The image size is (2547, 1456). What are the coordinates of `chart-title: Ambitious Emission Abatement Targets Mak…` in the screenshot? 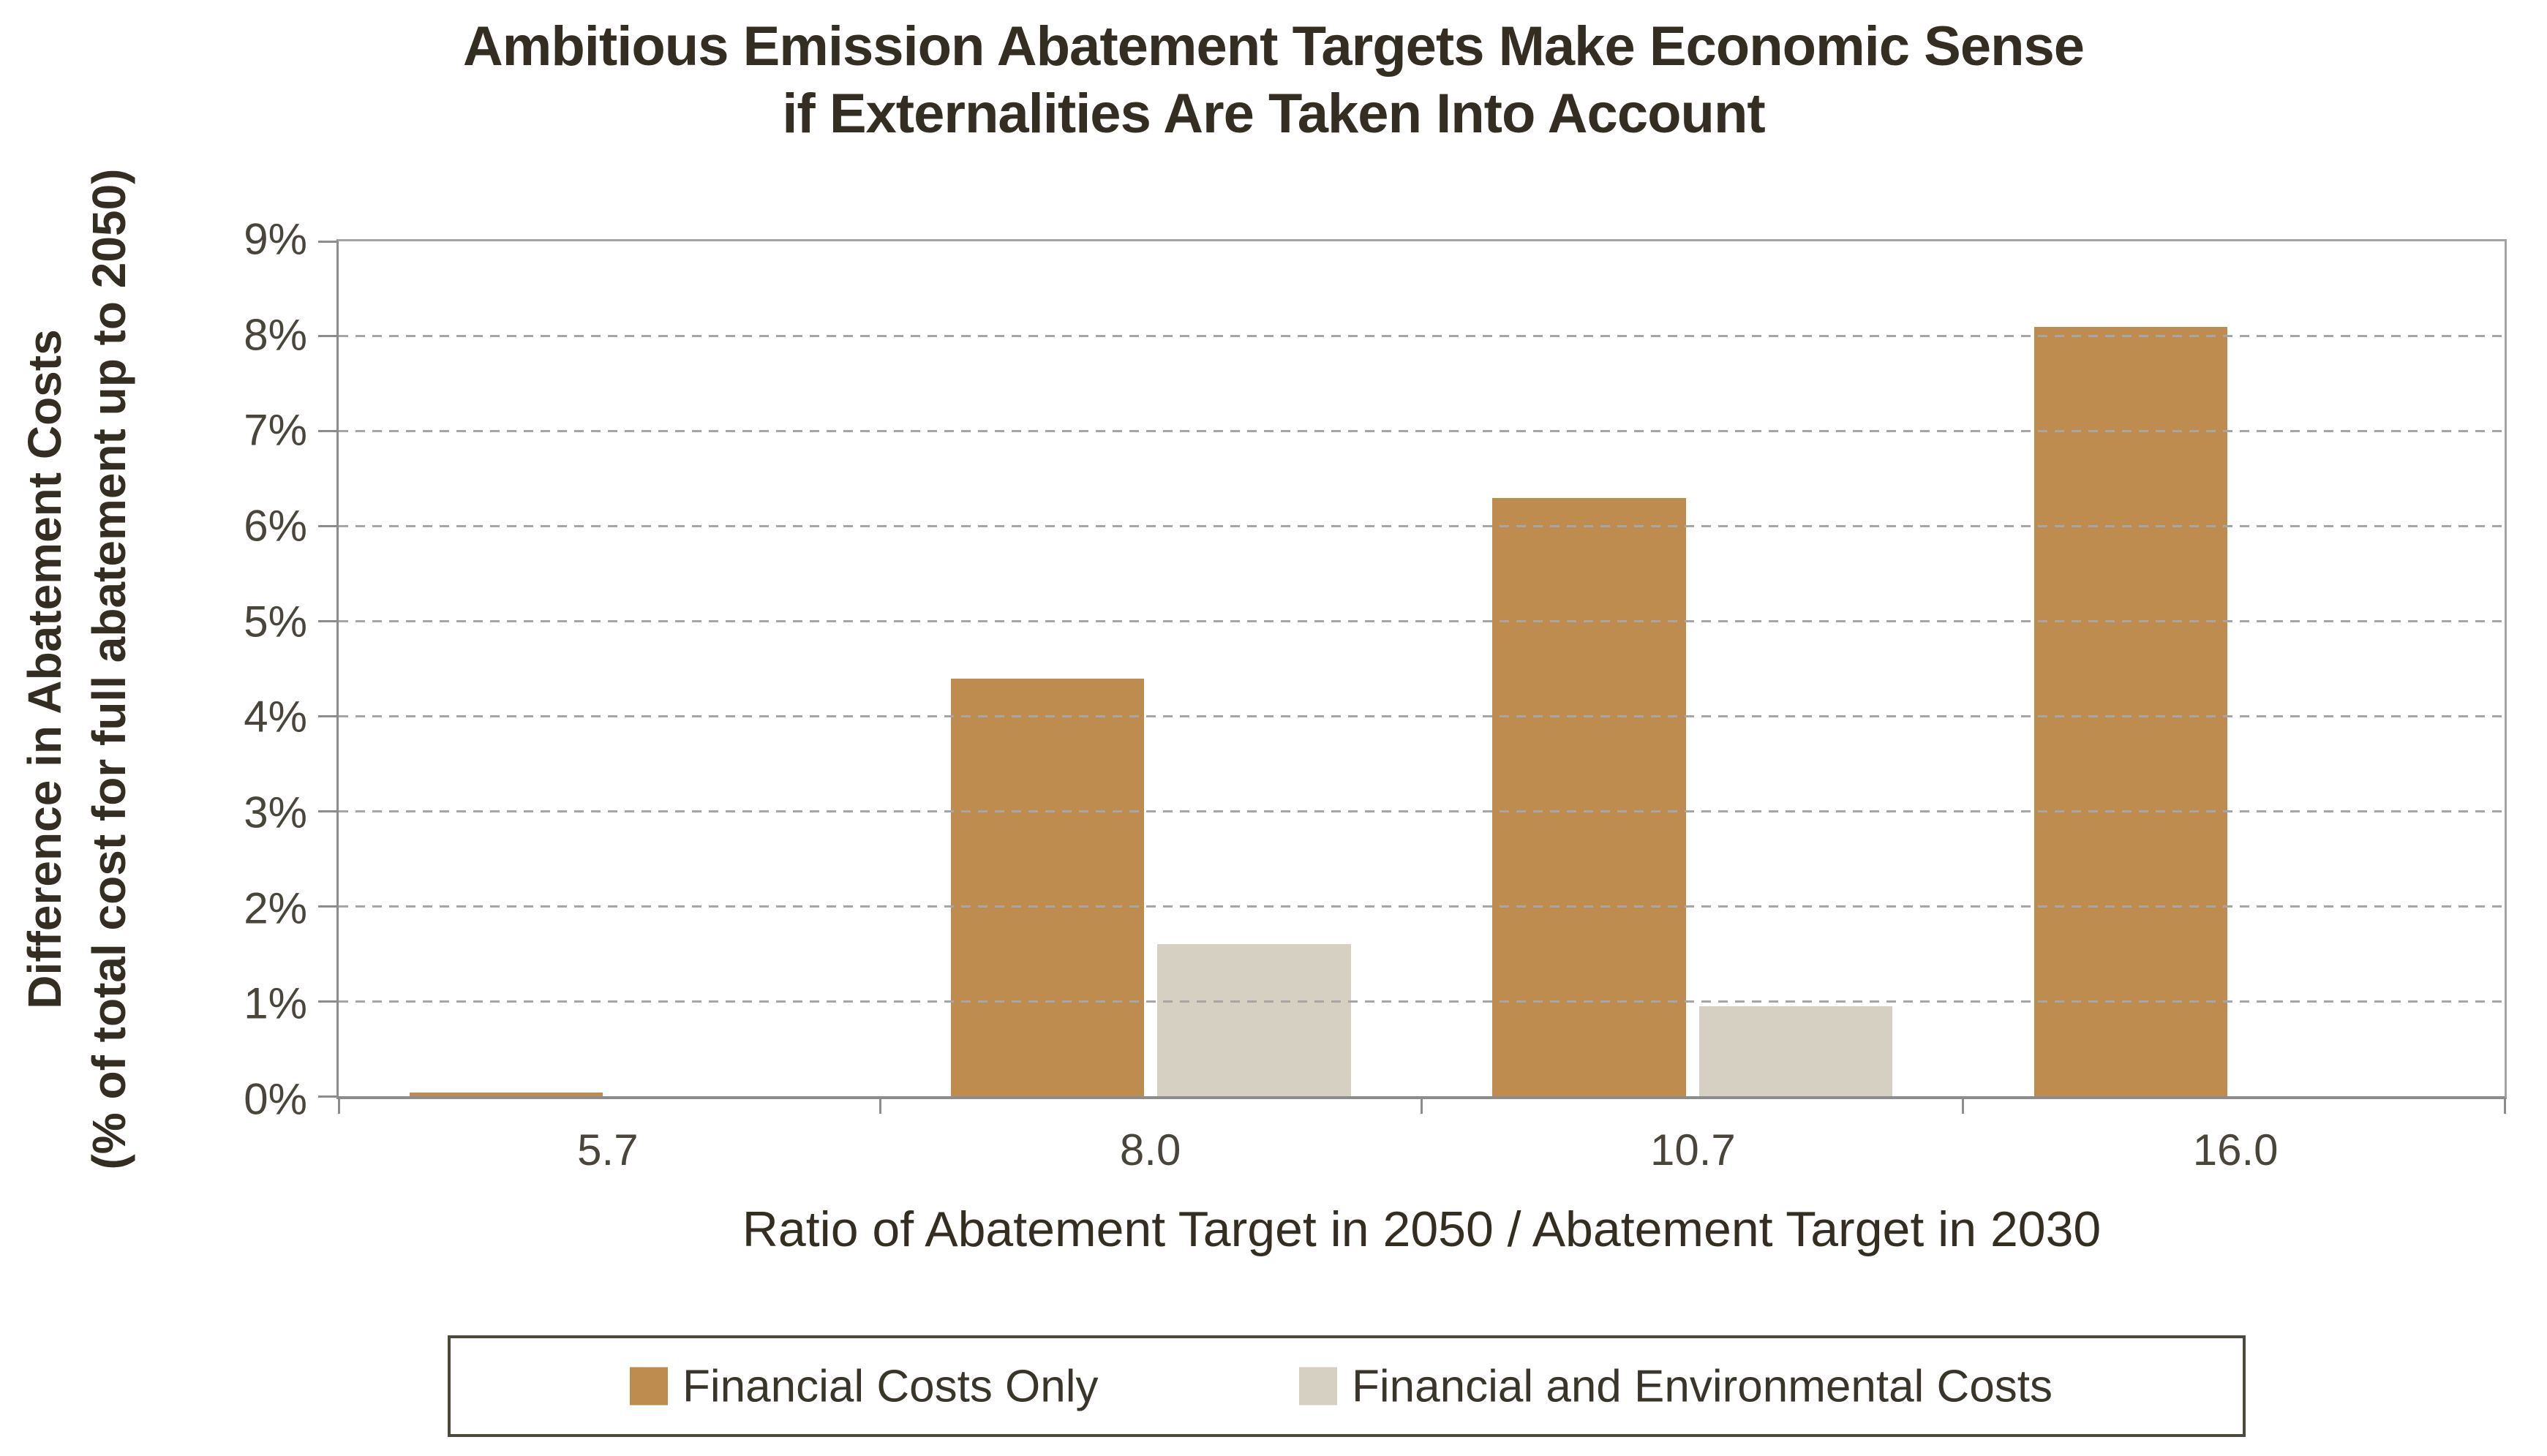 It's located at (1273, 80).